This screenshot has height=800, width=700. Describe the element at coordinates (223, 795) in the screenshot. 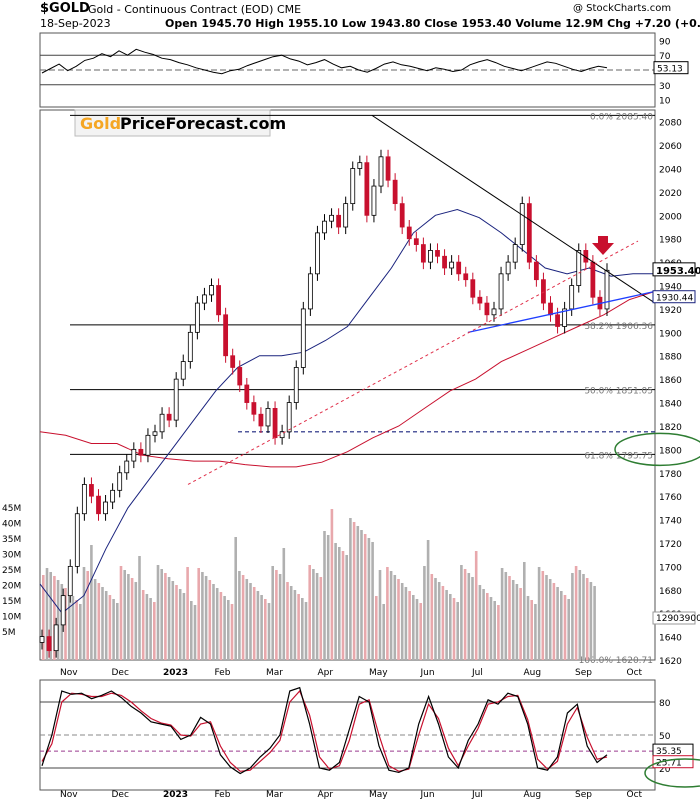

I see `x-axis-label-bottom: Feb` at that location.